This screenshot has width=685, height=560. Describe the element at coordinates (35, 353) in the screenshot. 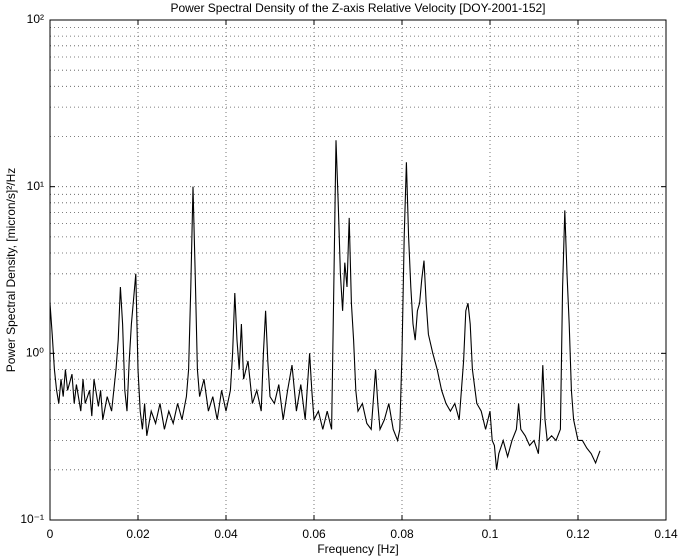

I see `y-tick-label: 10⁰` at that location.